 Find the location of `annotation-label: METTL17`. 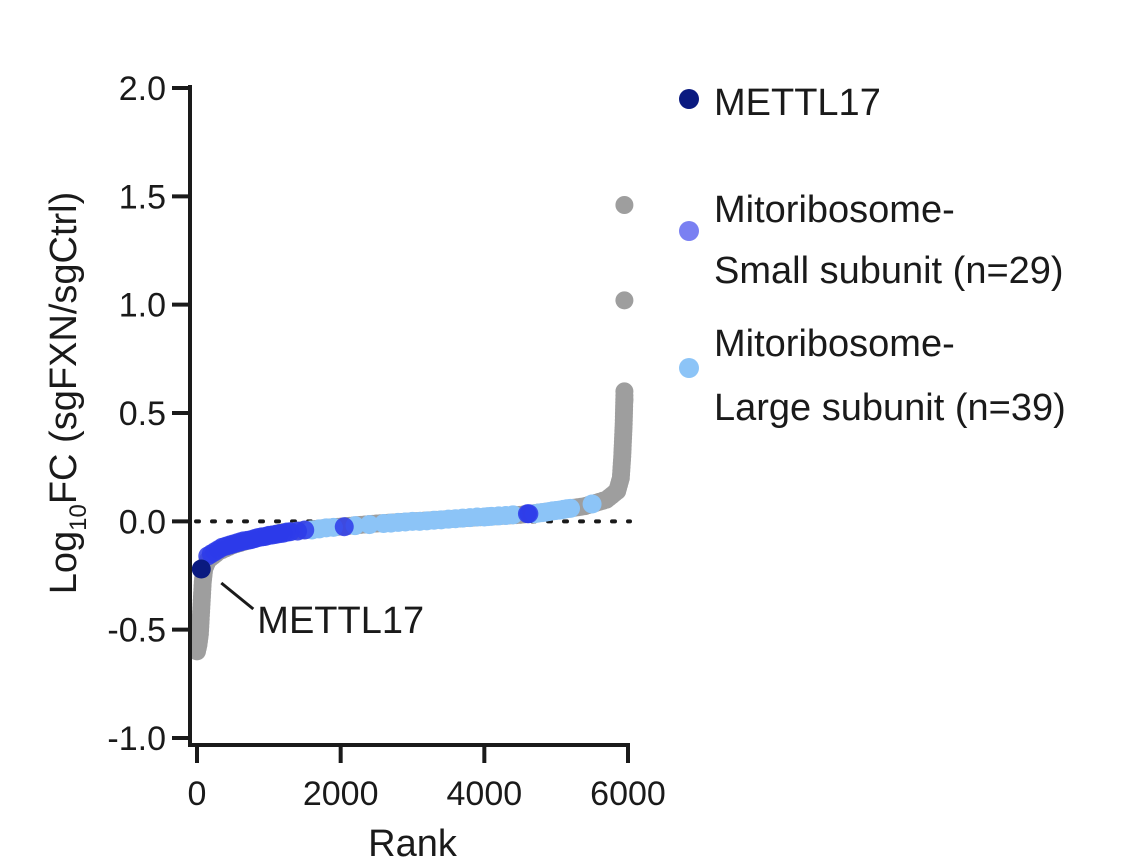

annotation-label: METTL17 is located at coordinates (340, 621).